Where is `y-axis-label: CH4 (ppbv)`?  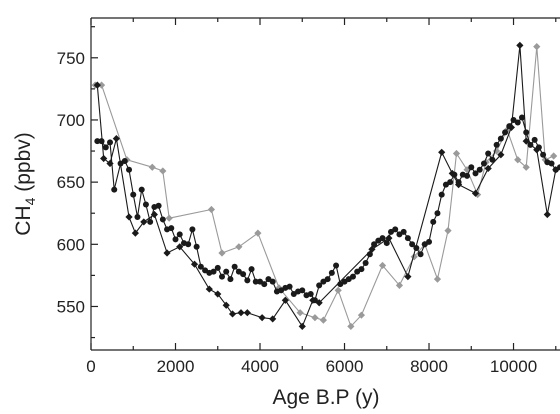 y-axis-label: CH4 (ppbv) is located at coordinates (25, 184).